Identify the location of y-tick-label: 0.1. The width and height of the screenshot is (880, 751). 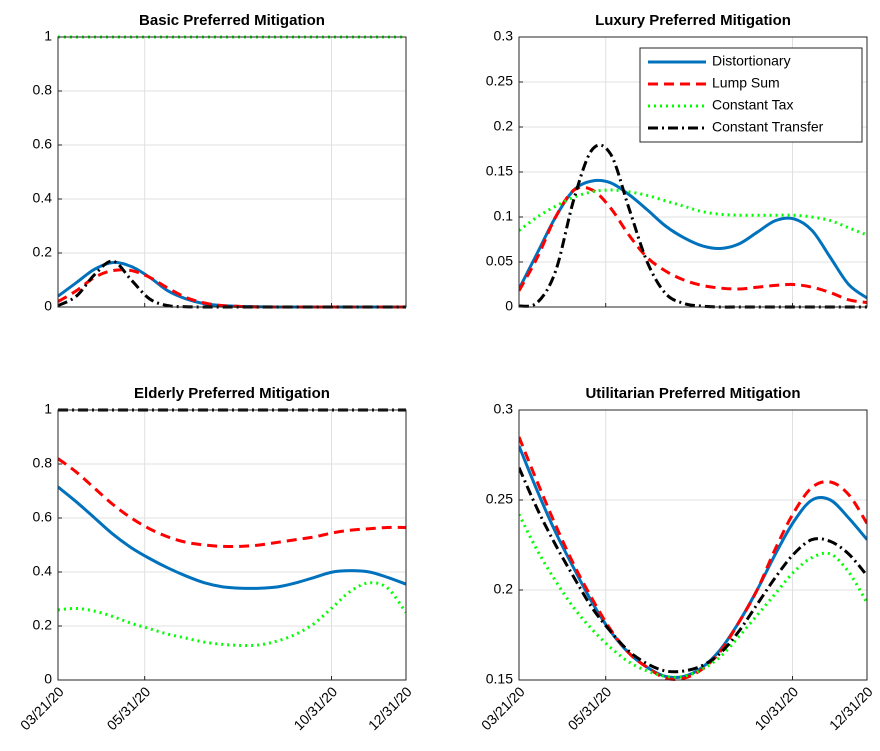
(504, 216).